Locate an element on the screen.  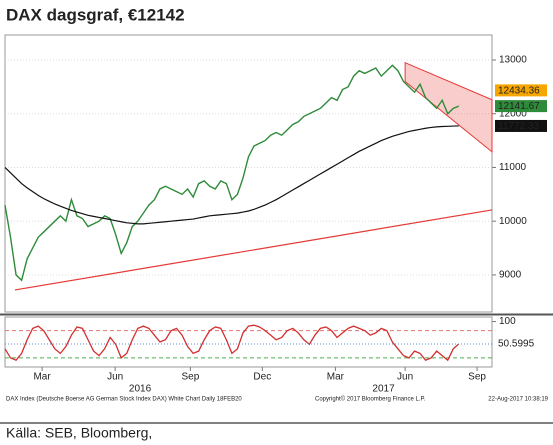
year-label: 2016 is located at coordinates (140, 389).